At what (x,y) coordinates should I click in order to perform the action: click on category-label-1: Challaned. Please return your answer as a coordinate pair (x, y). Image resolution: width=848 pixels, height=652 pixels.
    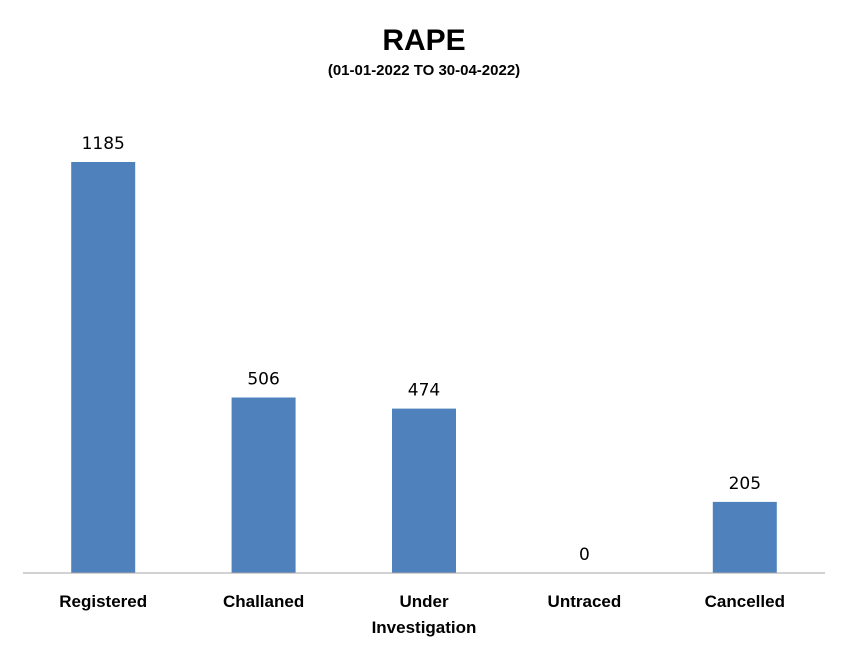
    Looking at the image, I should click on (263, 601).